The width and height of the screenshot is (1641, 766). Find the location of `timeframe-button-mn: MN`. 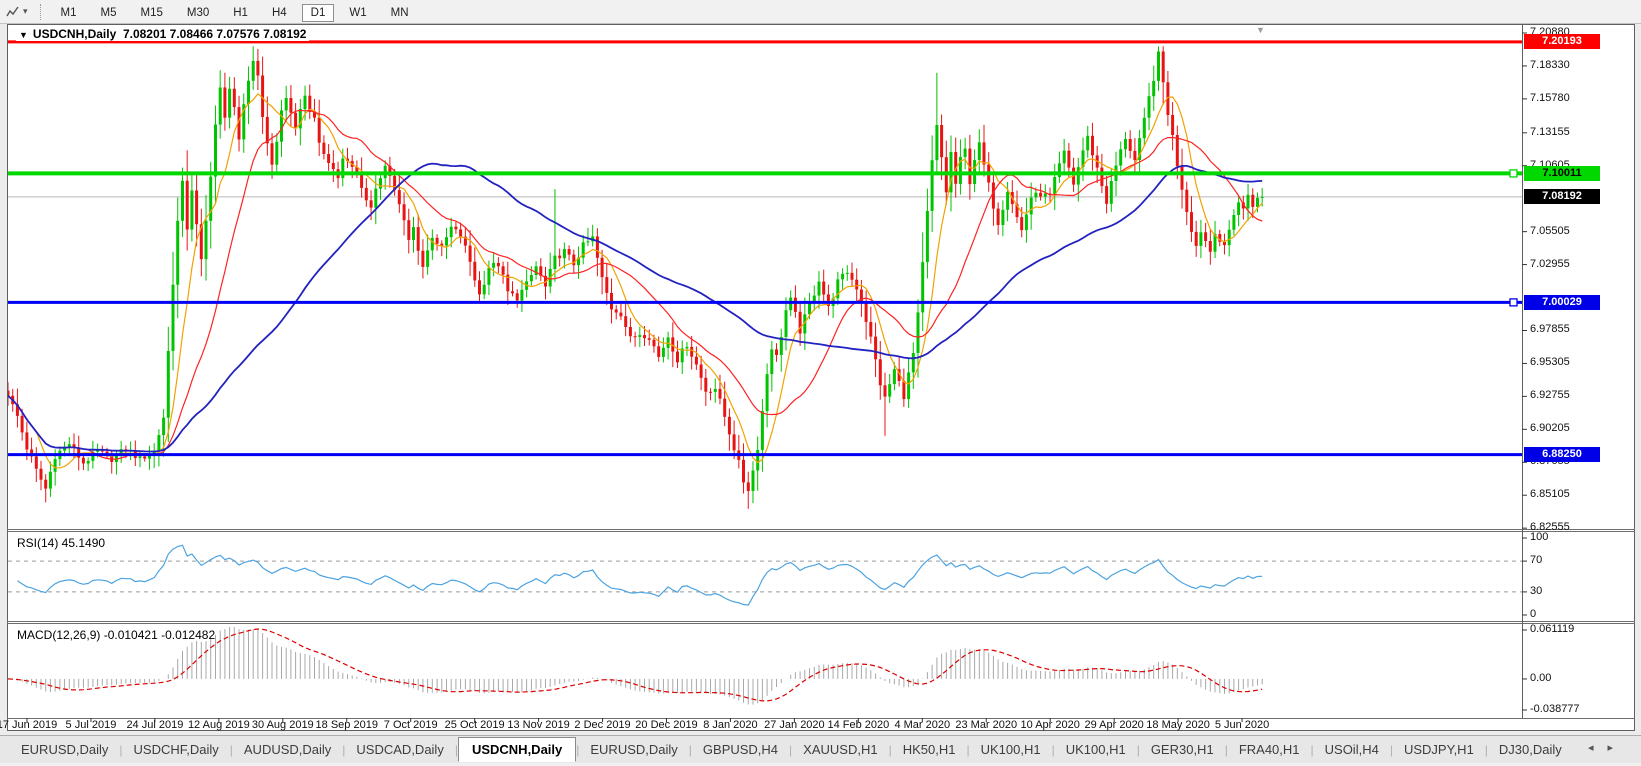

timeframe-button-mn: MN is located at coordinates (399, 12).